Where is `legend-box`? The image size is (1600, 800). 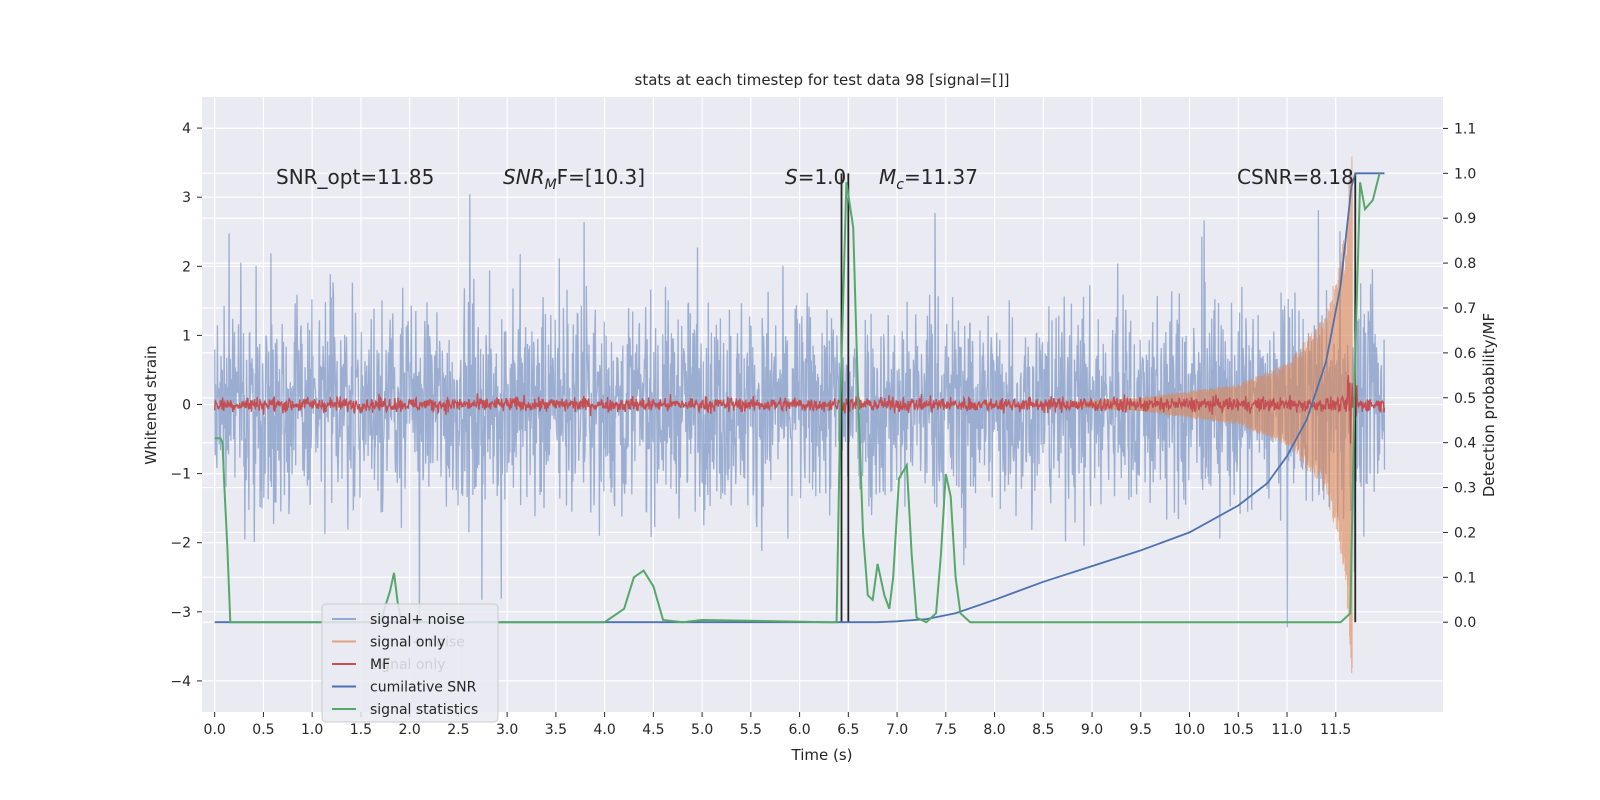 legend-box is located at coordinates (410, 663).